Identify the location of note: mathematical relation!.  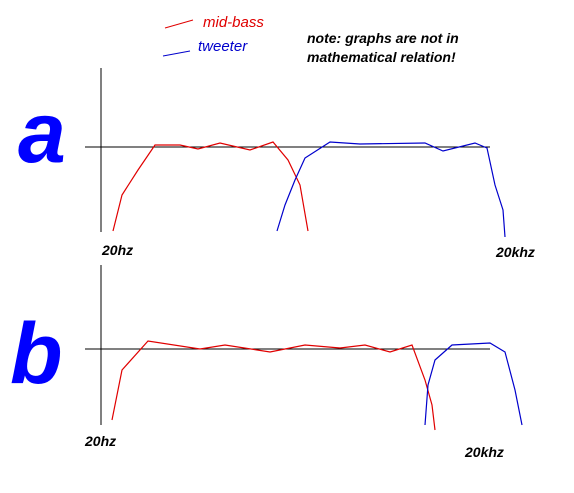
(381, 57).